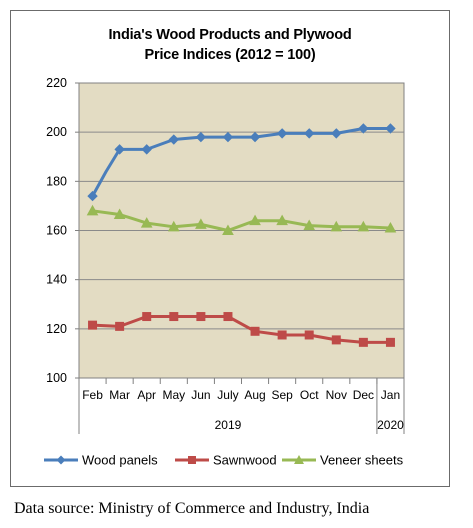 The height and width of the screenshot is (528, 473). I want to click on y-tick-label-220: 220, so click(56, 83).